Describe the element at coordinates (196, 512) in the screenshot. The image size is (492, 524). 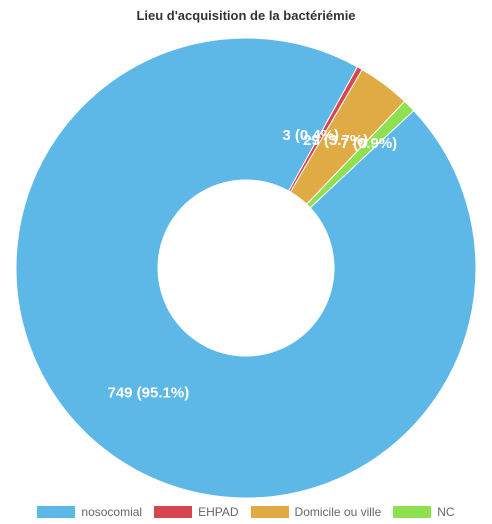
I see `legend-item-ehpad: EHPAD` at that location.